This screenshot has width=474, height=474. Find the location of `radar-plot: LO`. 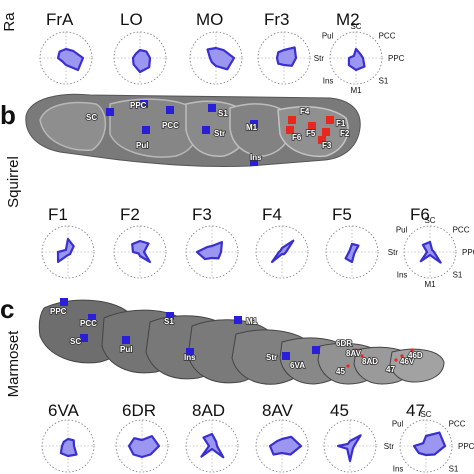

radar-plot: LO is located at coordinates (140, 47).